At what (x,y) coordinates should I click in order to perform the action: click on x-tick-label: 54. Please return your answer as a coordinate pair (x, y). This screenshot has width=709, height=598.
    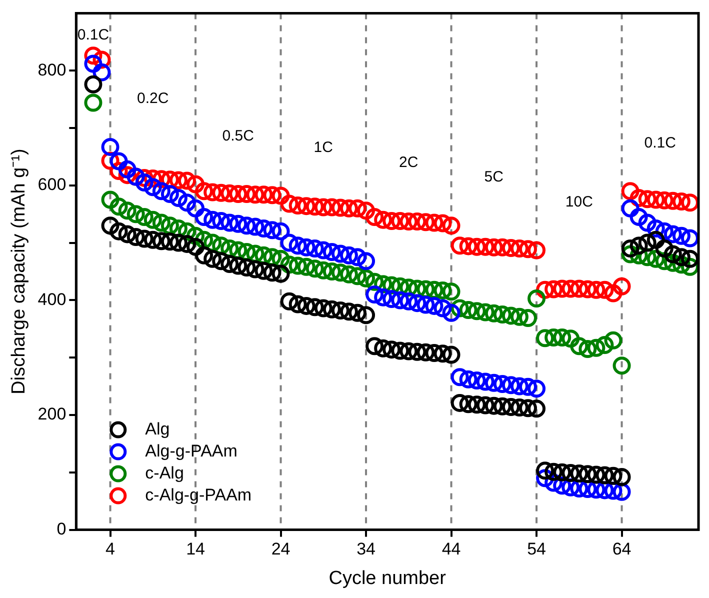
    Looking at the image, I should click on (536, 549).